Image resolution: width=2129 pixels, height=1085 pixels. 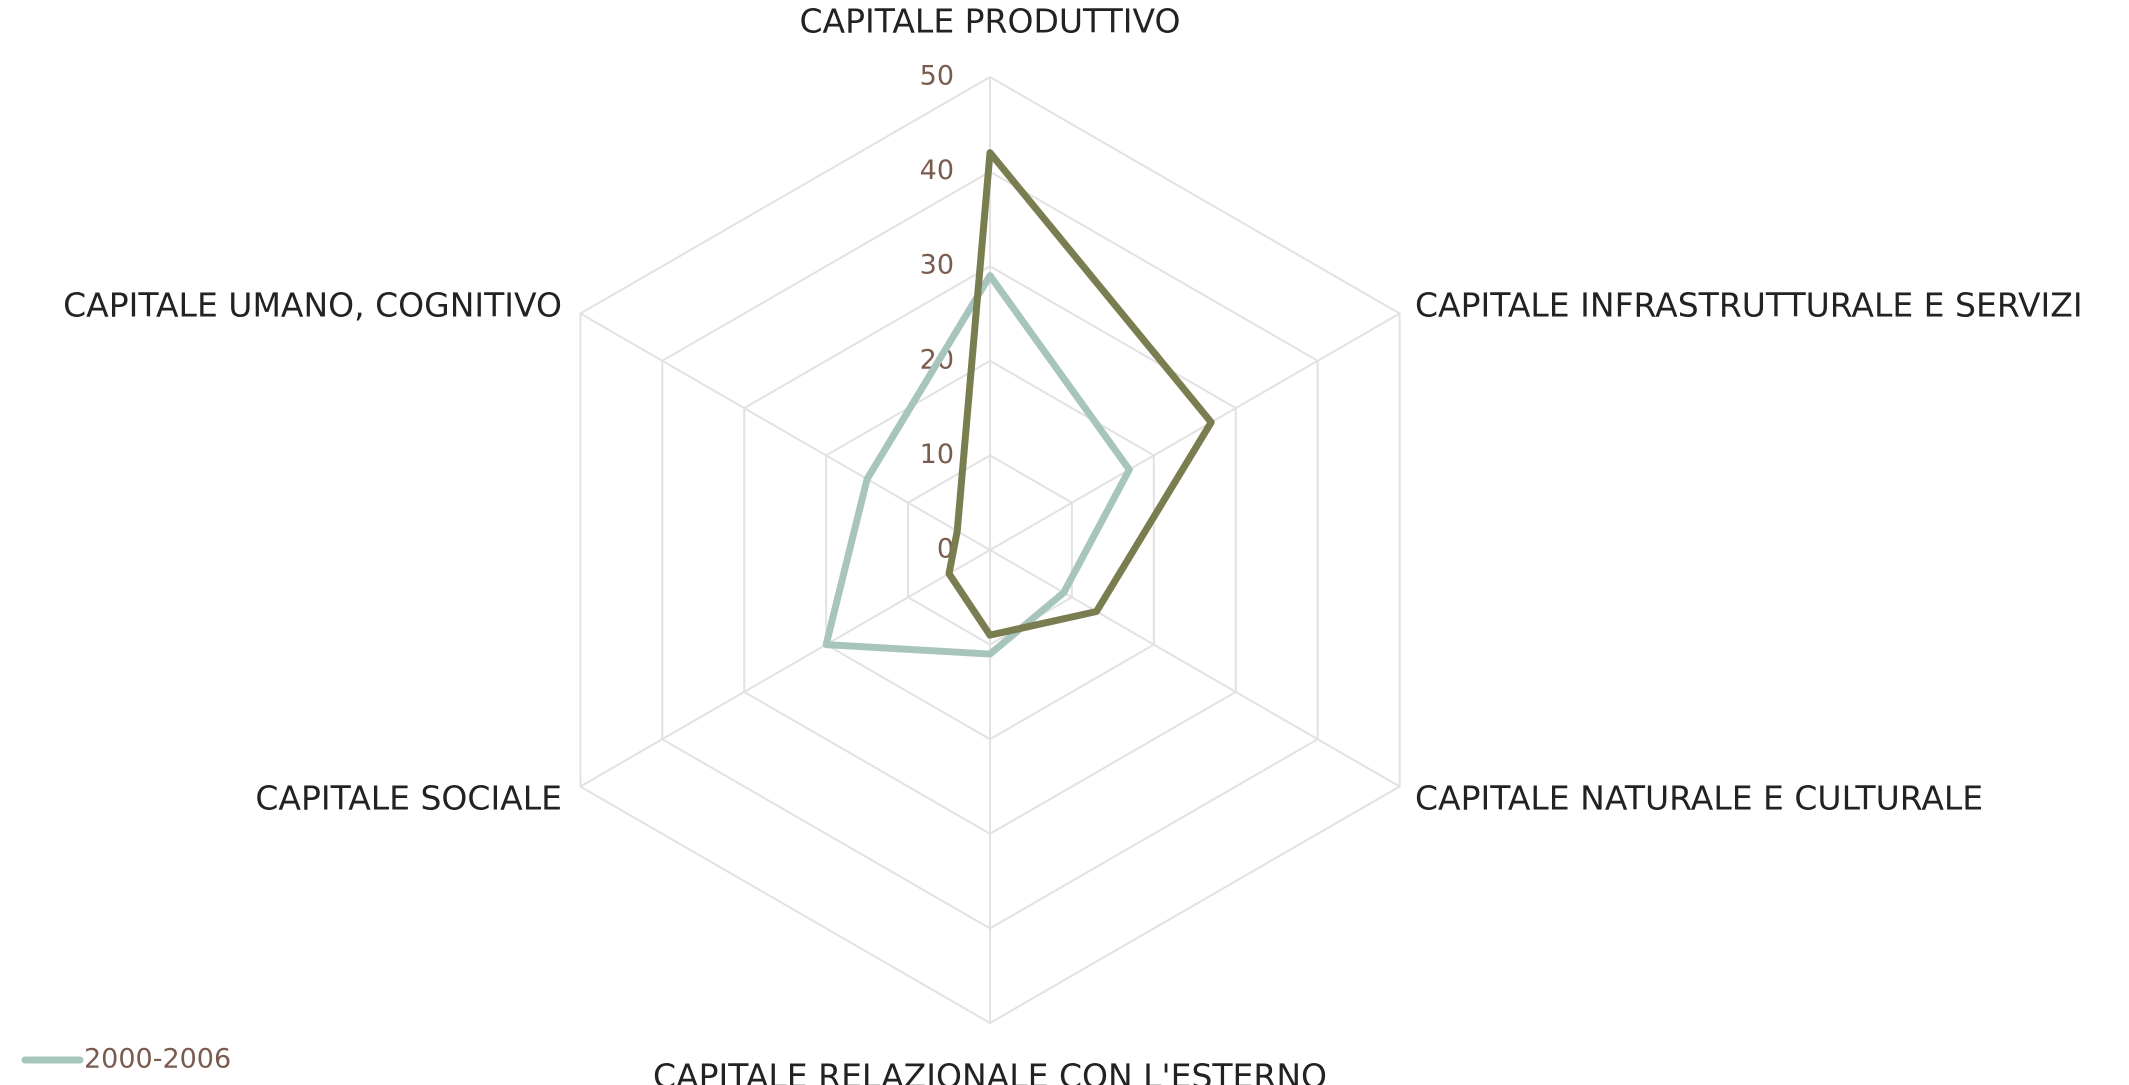 What do you see at coordinates (408, 798) in the screenshot?
I see `category-label: CAPITALE SOCIALE` at bounding box center [408, 798].